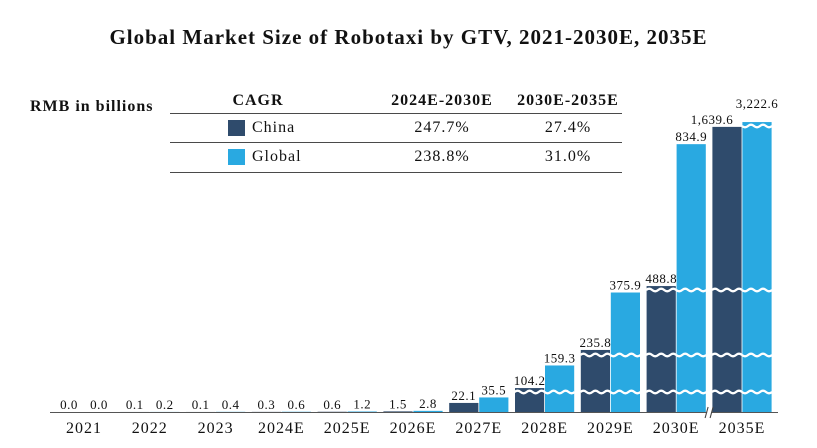 Image resolution: width=817 pixels, height=448 pixels. I want to click on china-value-label: 22.1, so click(463, 395).